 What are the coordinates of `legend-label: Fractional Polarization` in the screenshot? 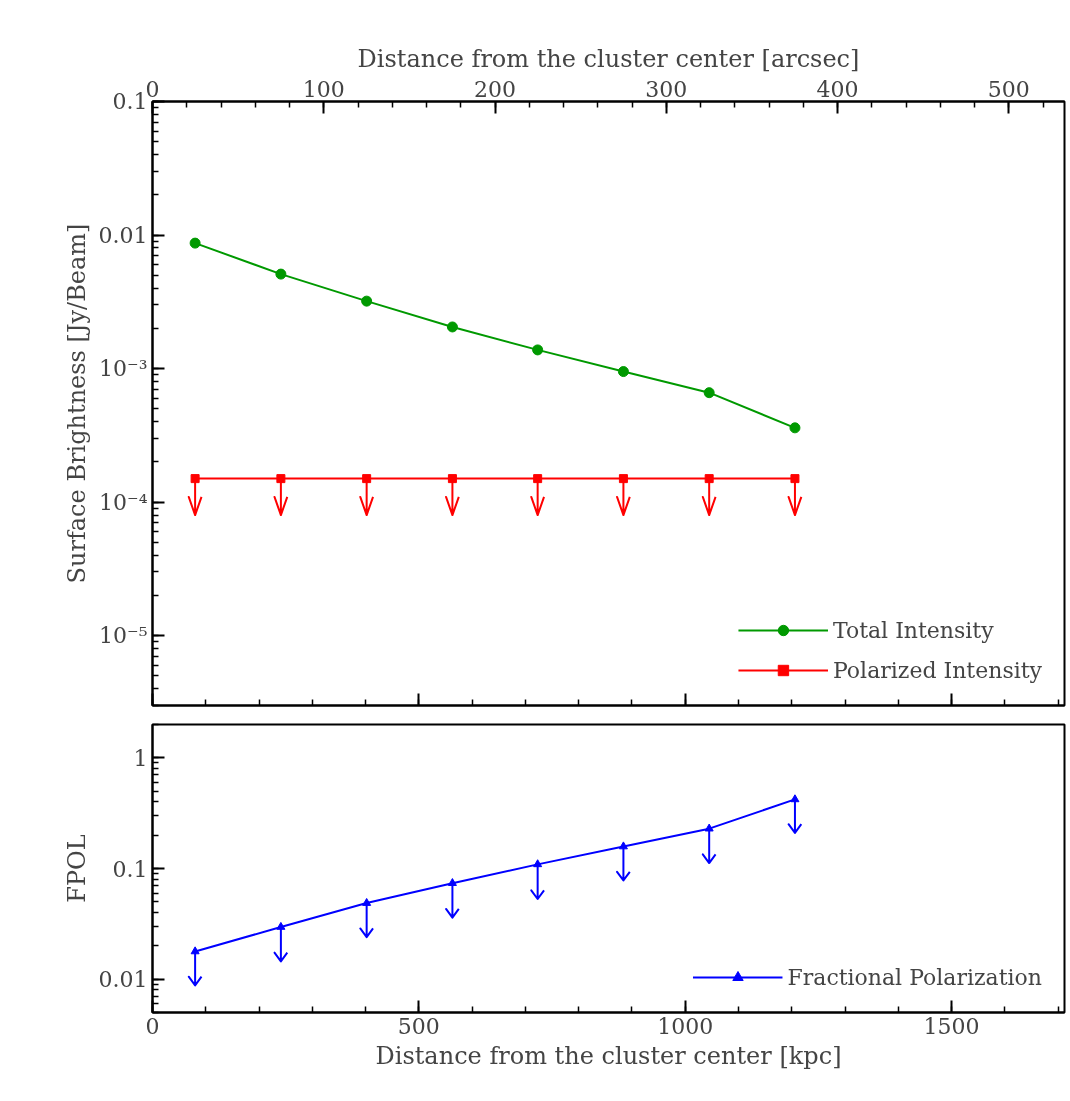 It's located at (914, 977).